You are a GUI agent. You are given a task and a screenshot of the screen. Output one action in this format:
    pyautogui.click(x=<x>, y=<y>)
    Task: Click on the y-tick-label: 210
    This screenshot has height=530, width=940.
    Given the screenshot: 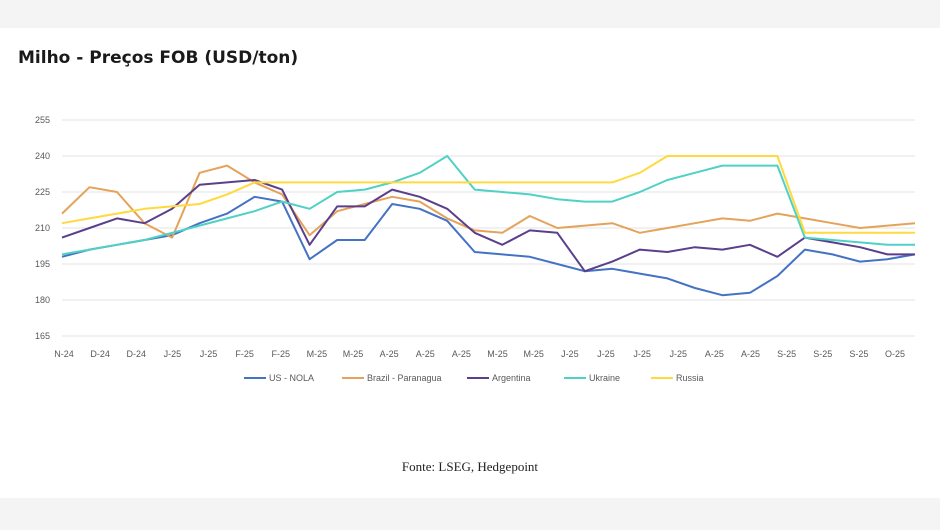 What is the action you would take?
    pyautogui.click(x=42, y=228)
    